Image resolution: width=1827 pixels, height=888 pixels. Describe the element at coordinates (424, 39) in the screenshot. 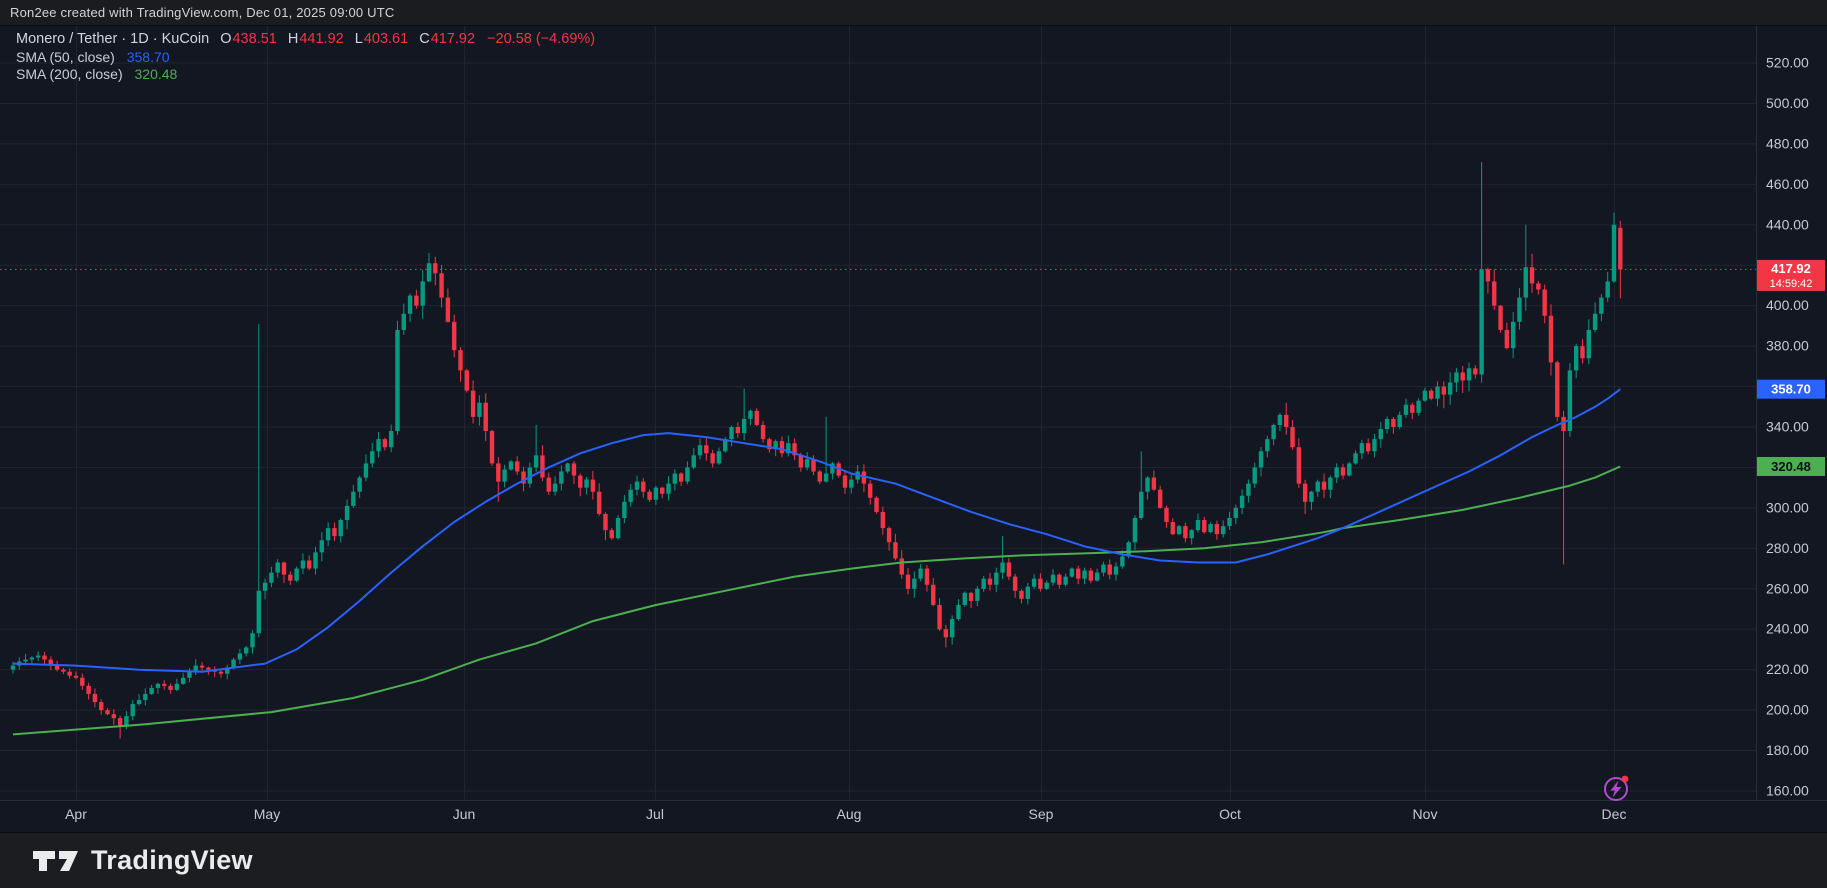

I see `close-label: C` at that location.